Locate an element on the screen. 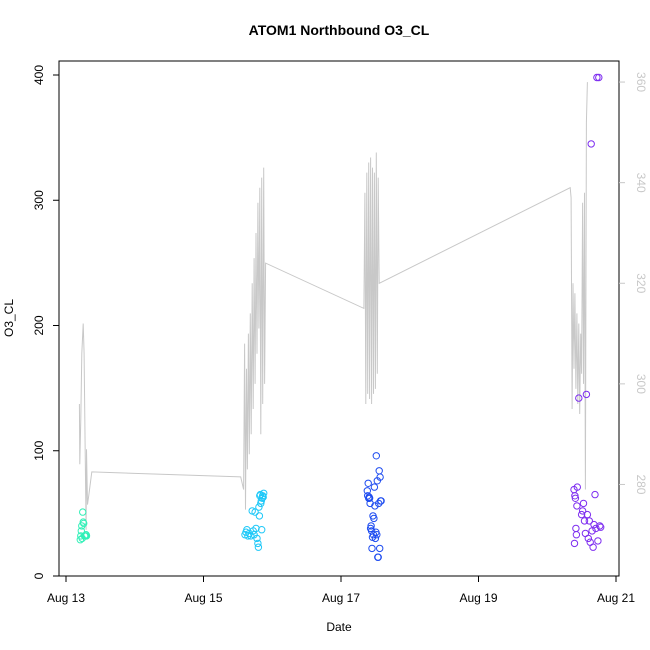 This screenshot has width=650, height=650. y-axis-left: 0 100 200 300 400 is located at coordinates (45, 322).